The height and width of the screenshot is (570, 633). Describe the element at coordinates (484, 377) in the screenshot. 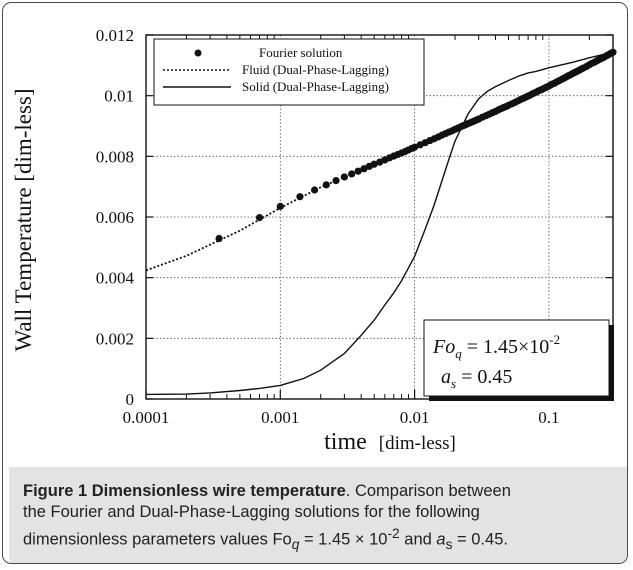

I see `annotation-a-value: = 0.45` at that location.